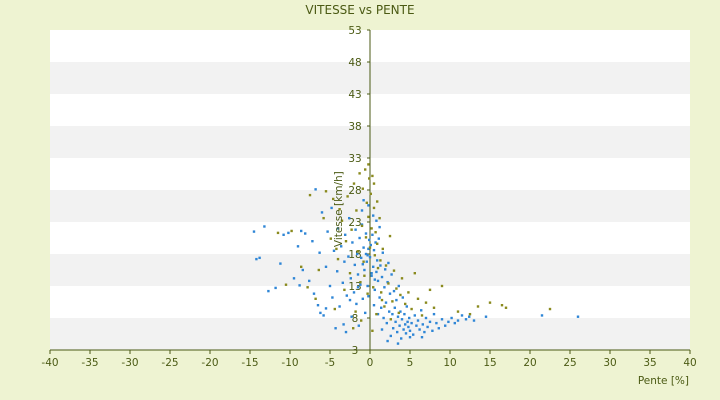 This screenshot has width=720, height=400. Describe the element at coordinates (49, 363) in the screenshot. I see `x-tick-label: -40` at that location.